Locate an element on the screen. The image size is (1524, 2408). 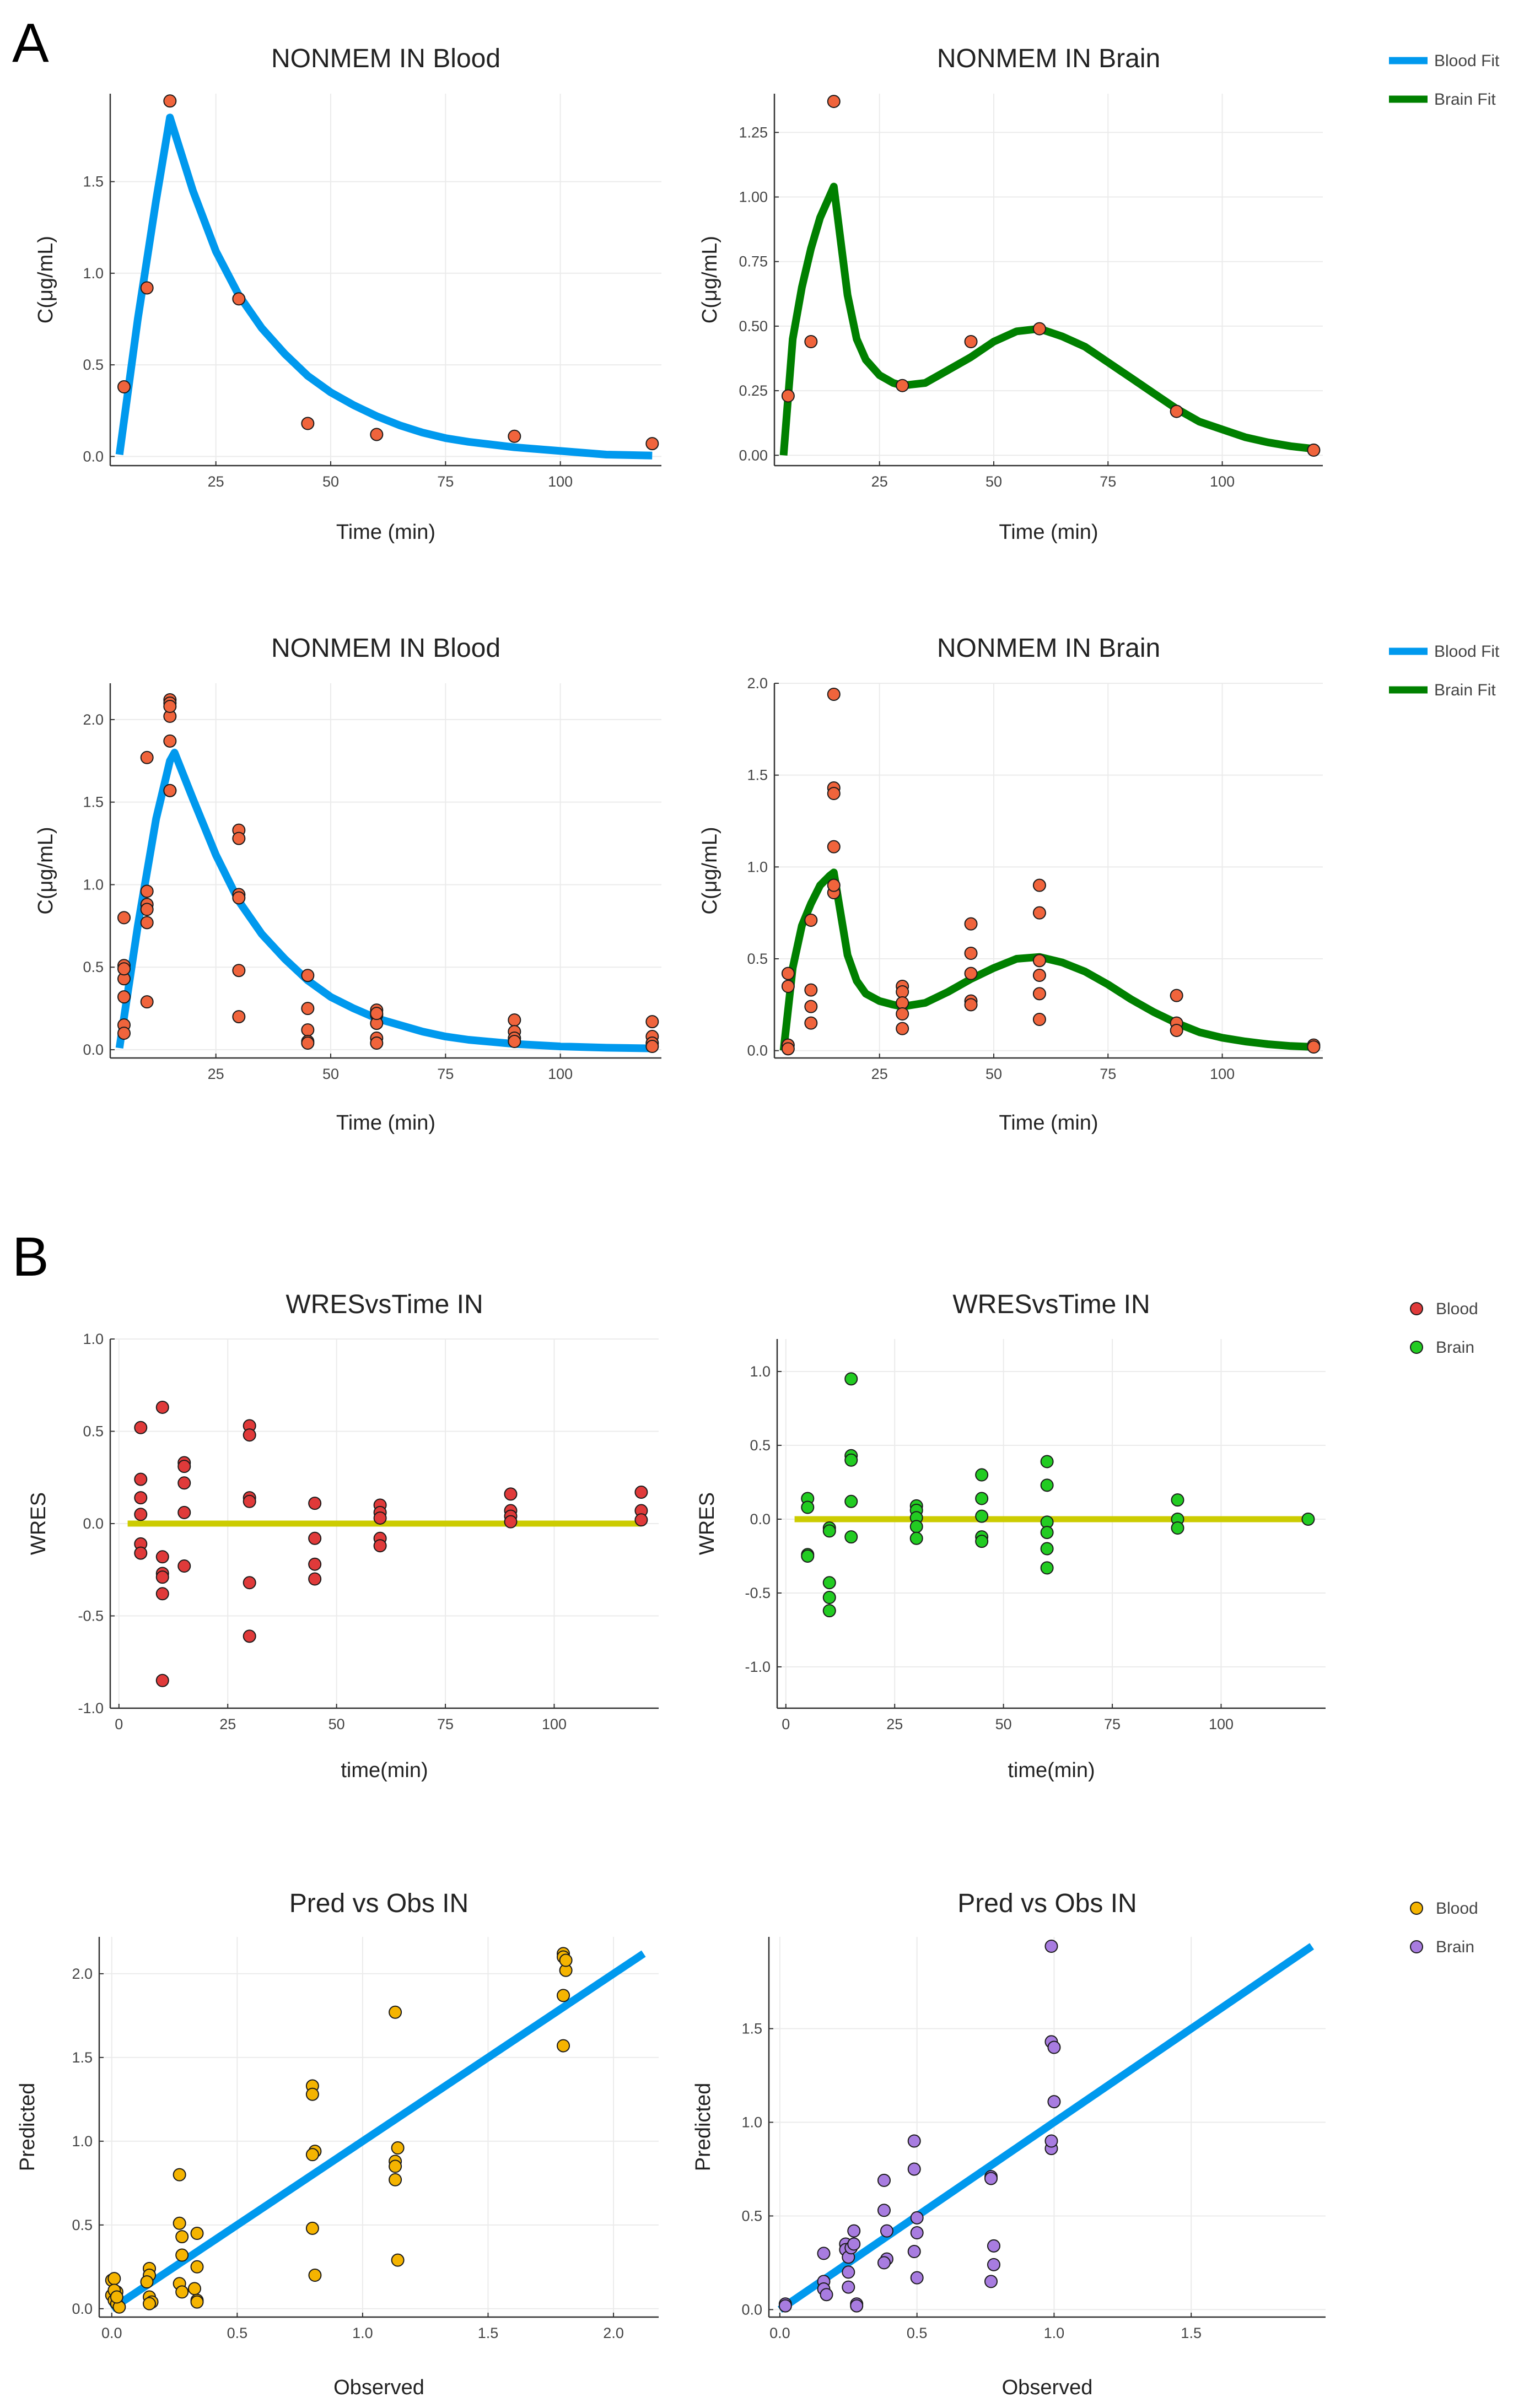
x-tick-label: 1.5 is located at coordinates (488, 2333).